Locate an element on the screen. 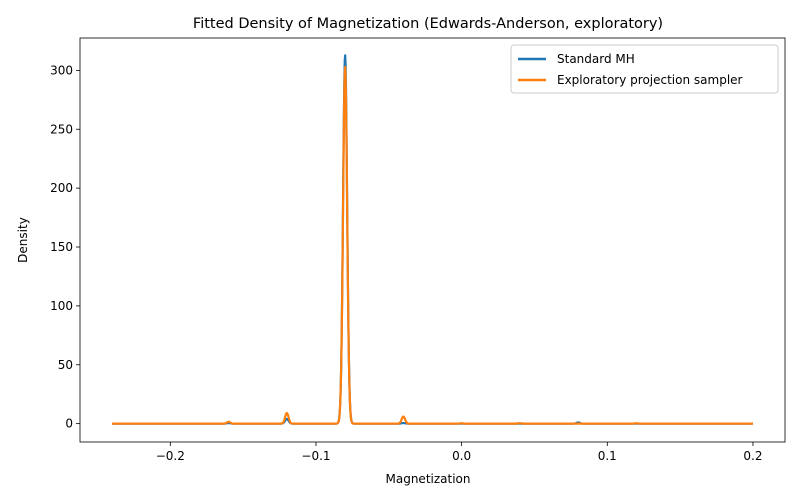 This screenshot has width=800, height=504. y-axis-ticks: 0 50 100 150 200 250 300 is located at coordinates (65, 247).